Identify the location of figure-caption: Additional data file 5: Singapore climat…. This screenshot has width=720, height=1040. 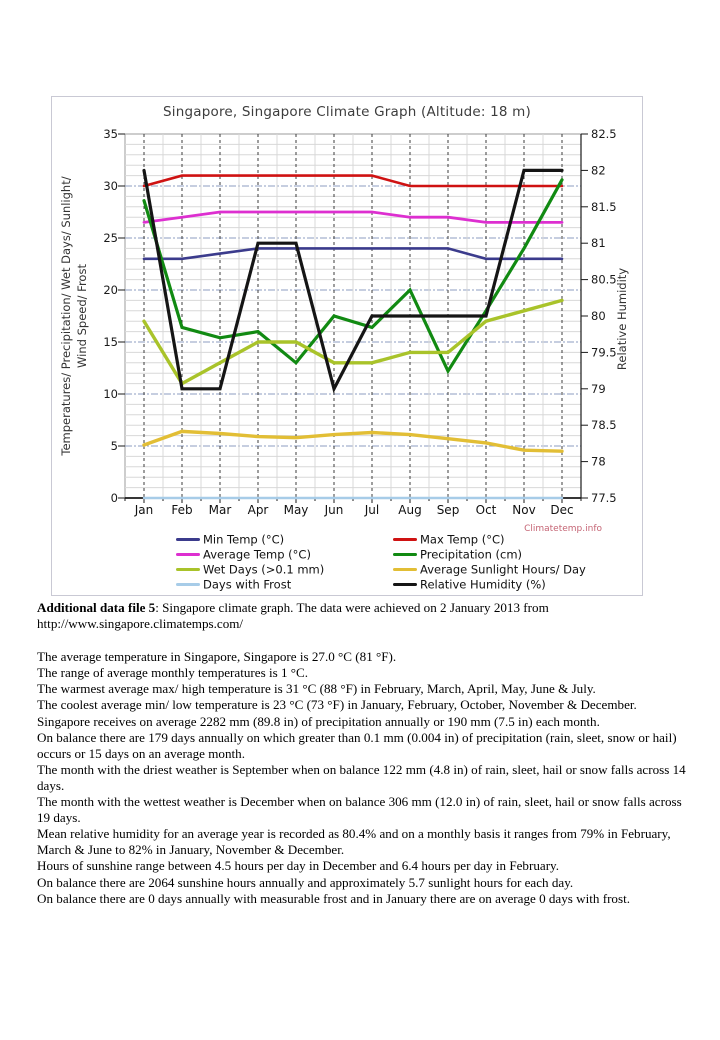
(363, 616).